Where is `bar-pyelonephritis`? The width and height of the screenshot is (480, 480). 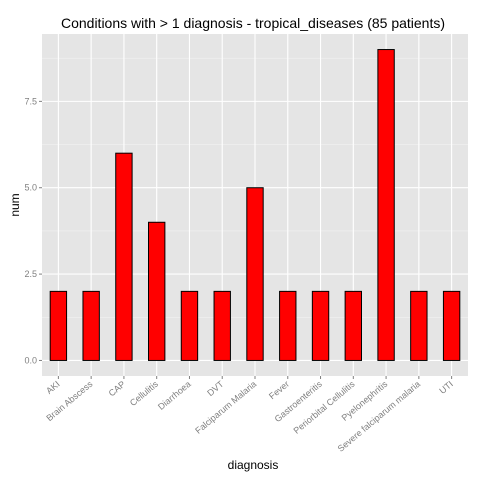
bar-pyelonephritis is located at coordinates (386, 205).